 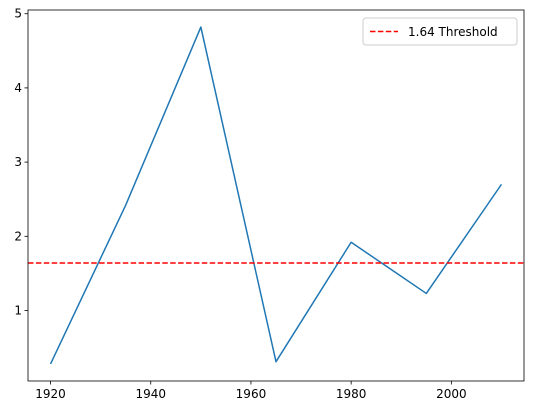 What do you see at coordinates (18, 311) in the screenshot?
I see `y-tick-label: 1` at bounding box center [18, 311].